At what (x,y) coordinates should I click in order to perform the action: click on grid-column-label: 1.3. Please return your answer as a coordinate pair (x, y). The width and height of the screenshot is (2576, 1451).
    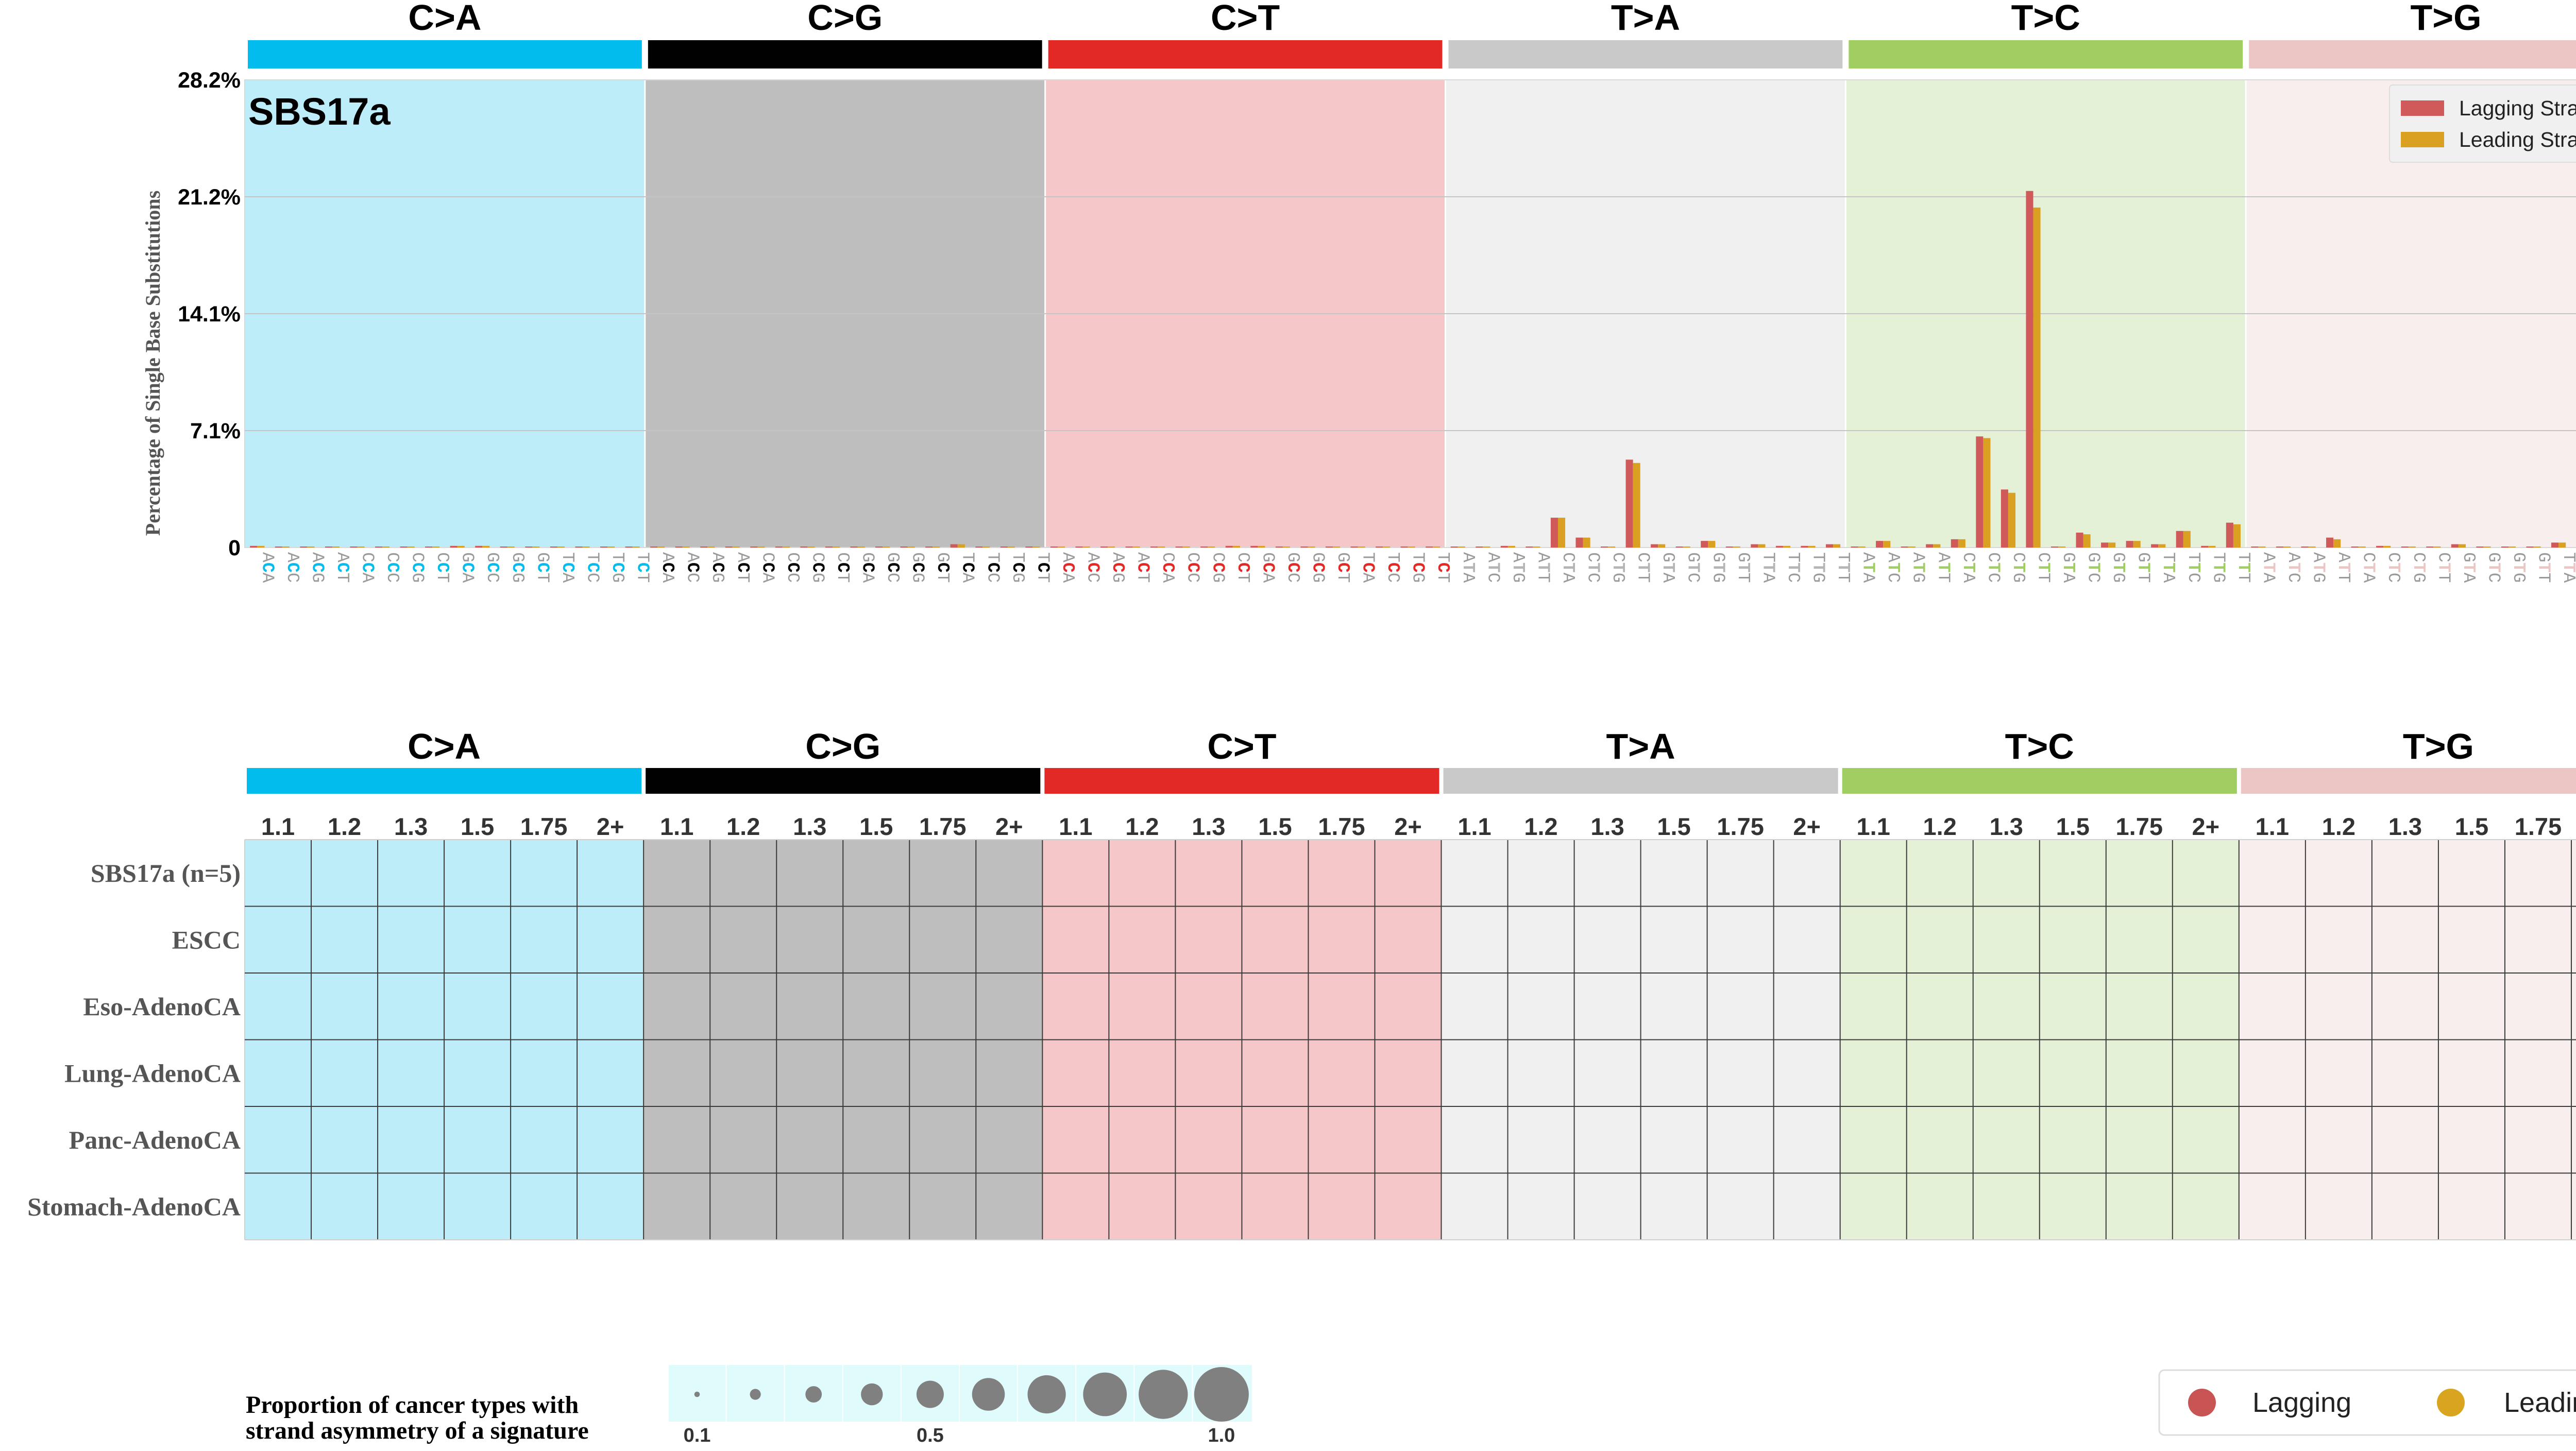
    Looking at the image, I should click on (2006, 826).